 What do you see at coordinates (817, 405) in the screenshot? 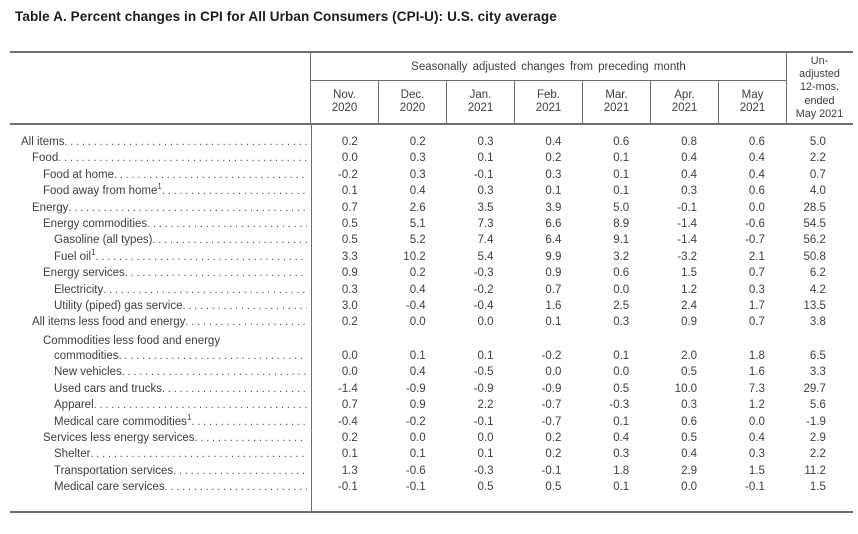
I see `value-cell: 5.6` at bounding box center [817, 405].